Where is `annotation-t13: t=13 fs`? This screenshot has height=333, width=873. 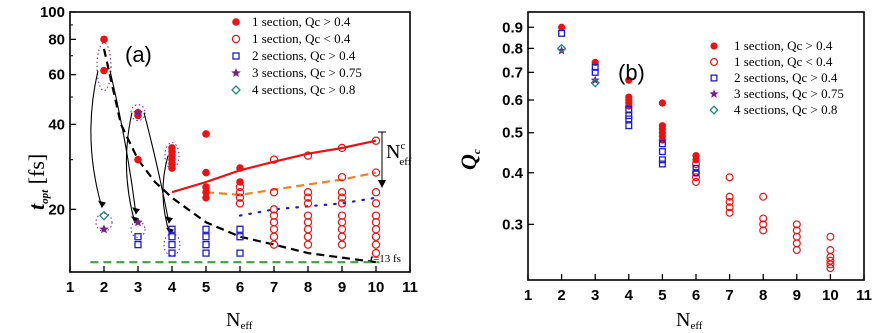
annotation-t13: t=13 fs is located at coordinates (385, 259).